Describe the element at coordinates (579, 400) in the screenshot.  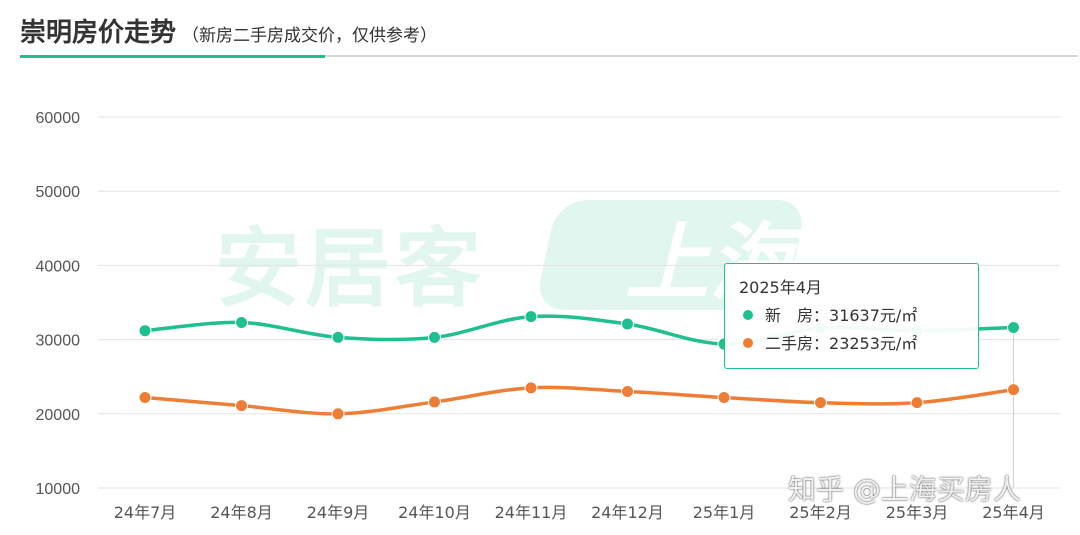
I see `series-line-second` at that location.